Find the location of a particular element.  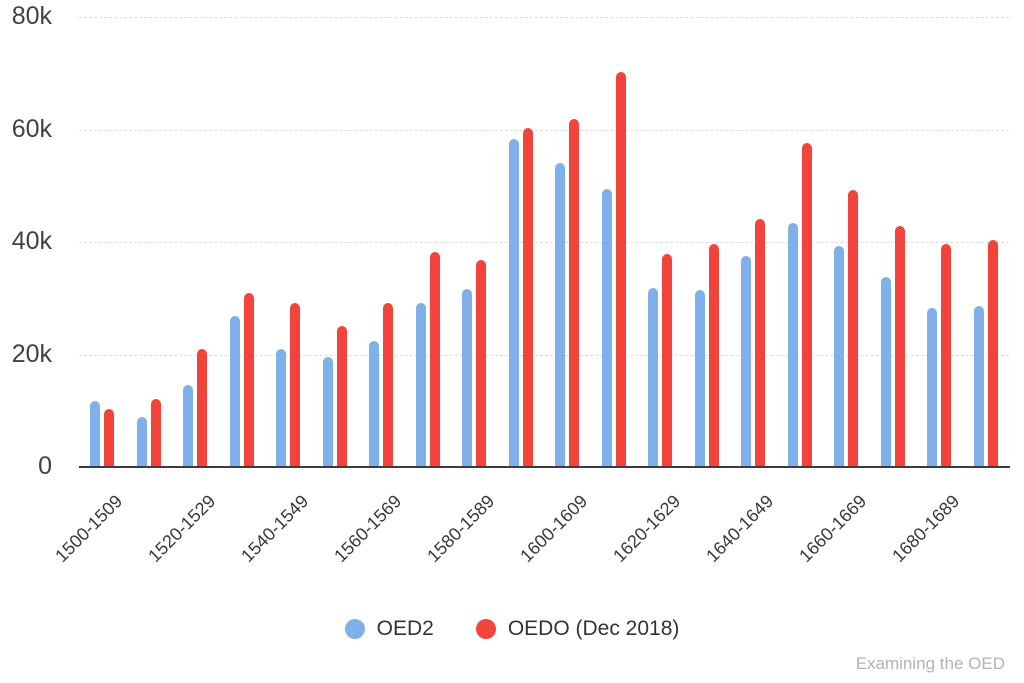

gridline-40k is located at coordinates (544, 242).